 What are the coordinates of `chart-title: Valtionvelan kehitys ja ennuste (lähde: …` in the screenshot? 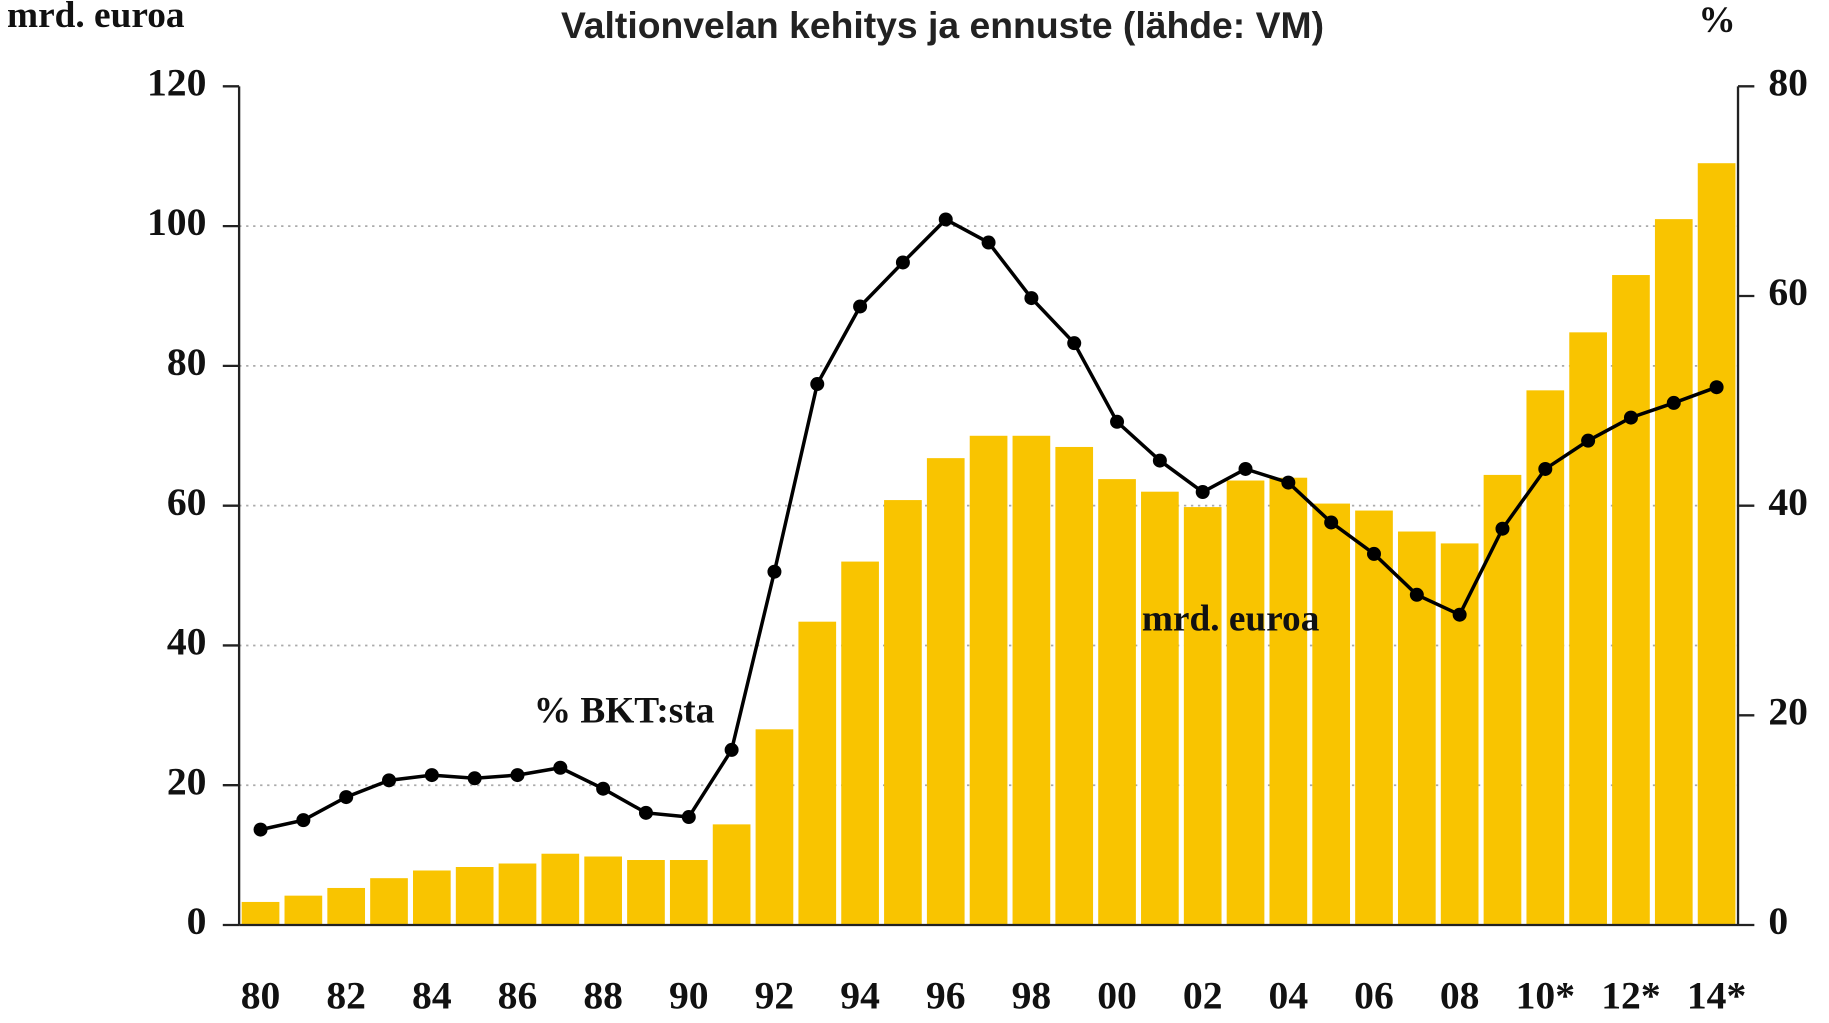 It's located at (942, 25).